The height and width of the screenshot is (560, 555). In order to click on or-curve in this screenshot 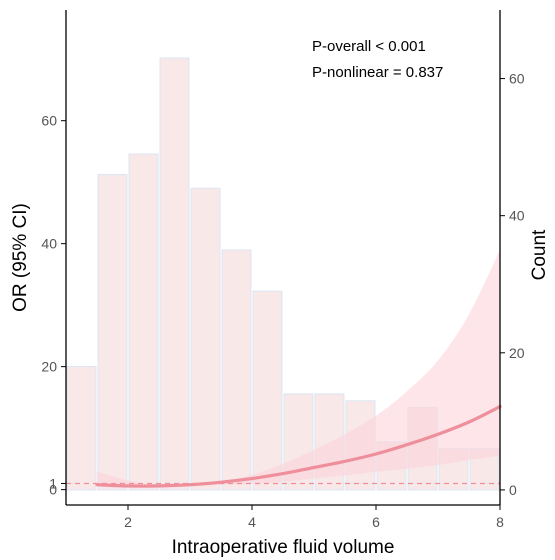, I will do `click(298, 446)`.